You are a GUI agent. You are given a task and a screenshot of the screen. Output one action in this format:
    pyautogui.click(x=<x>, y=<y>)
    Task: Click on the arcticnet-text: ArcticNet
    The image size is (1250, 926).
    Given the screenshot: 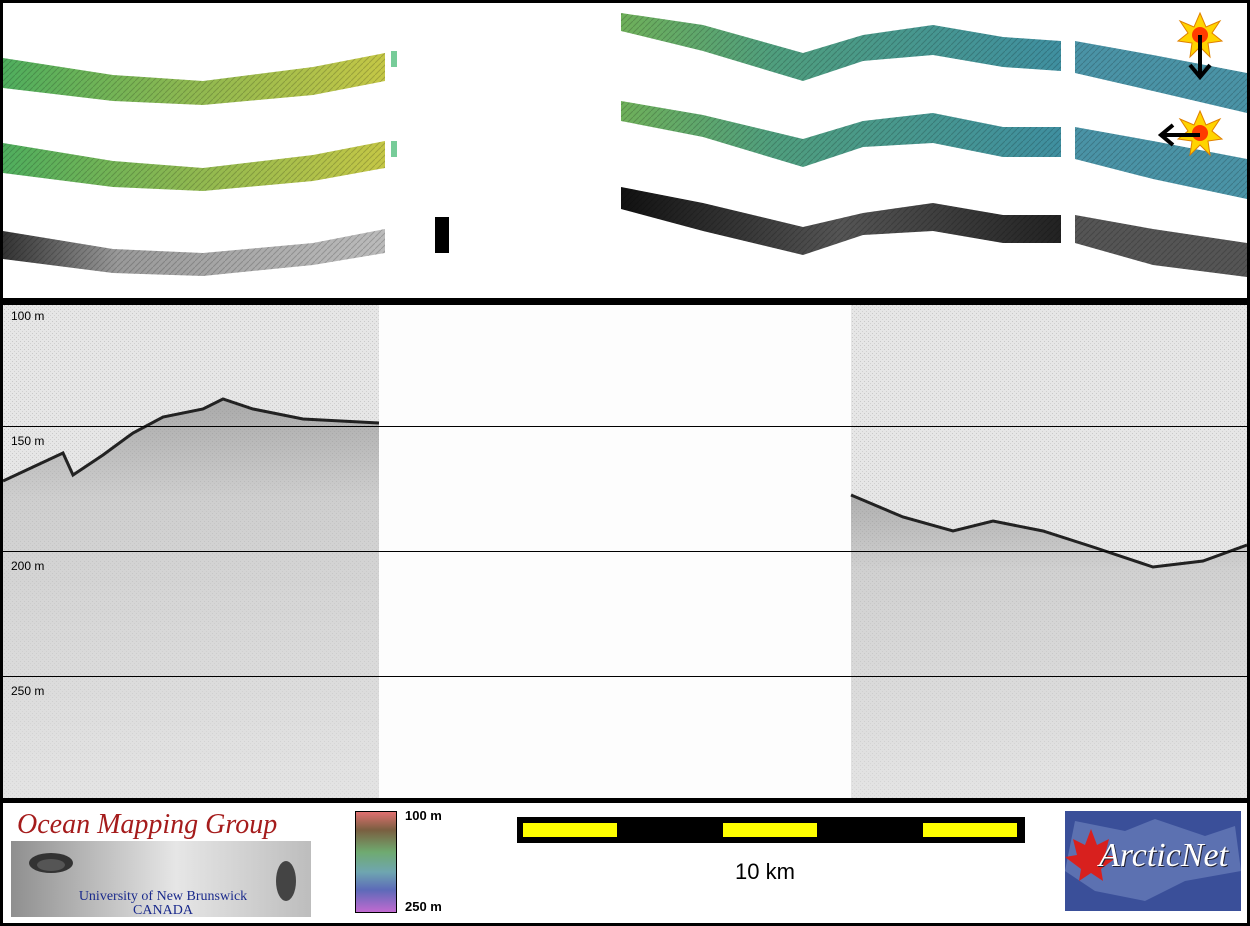 What is the action you would take?
    pyautogui.click(x=1164, y=855)
    